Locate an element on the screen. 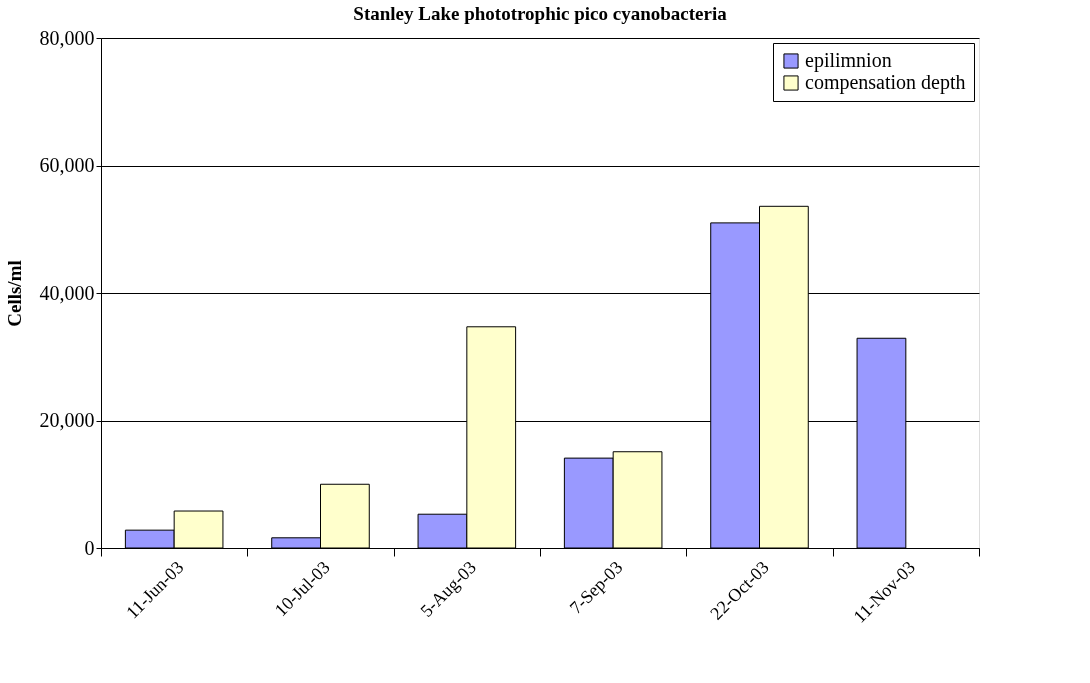  y-tick-label: 60,000 is located at coordinates (67, 165).